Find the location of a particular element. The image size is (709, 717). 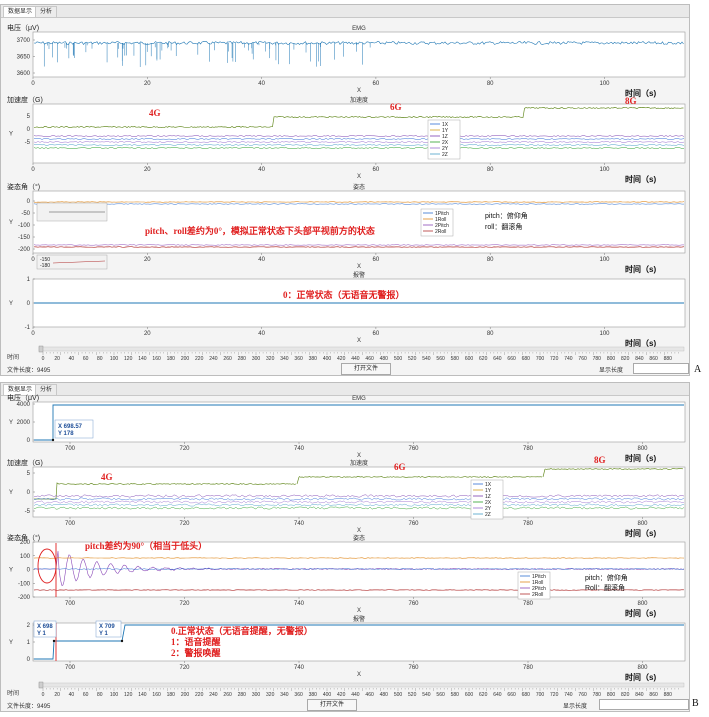

a-acc-plot-area is located at coordinates (359, 133).